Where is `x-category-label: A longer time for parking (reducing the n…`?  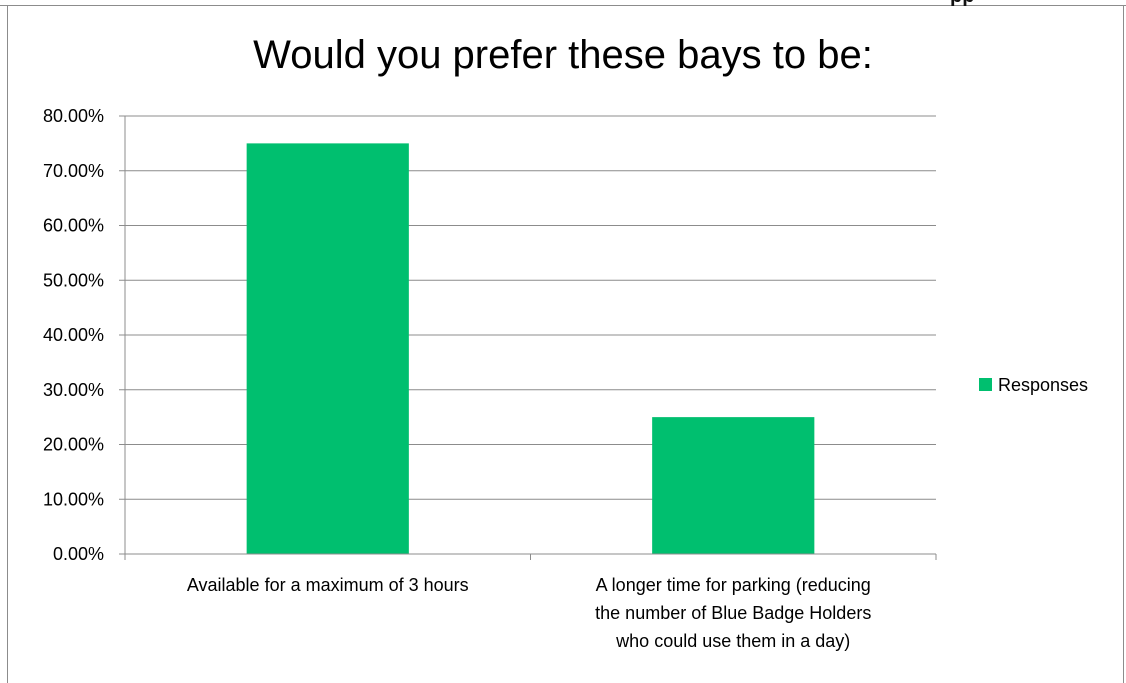
x-category-label: A longer time for parking (reducing the n… is located at coordinates (733, 613).